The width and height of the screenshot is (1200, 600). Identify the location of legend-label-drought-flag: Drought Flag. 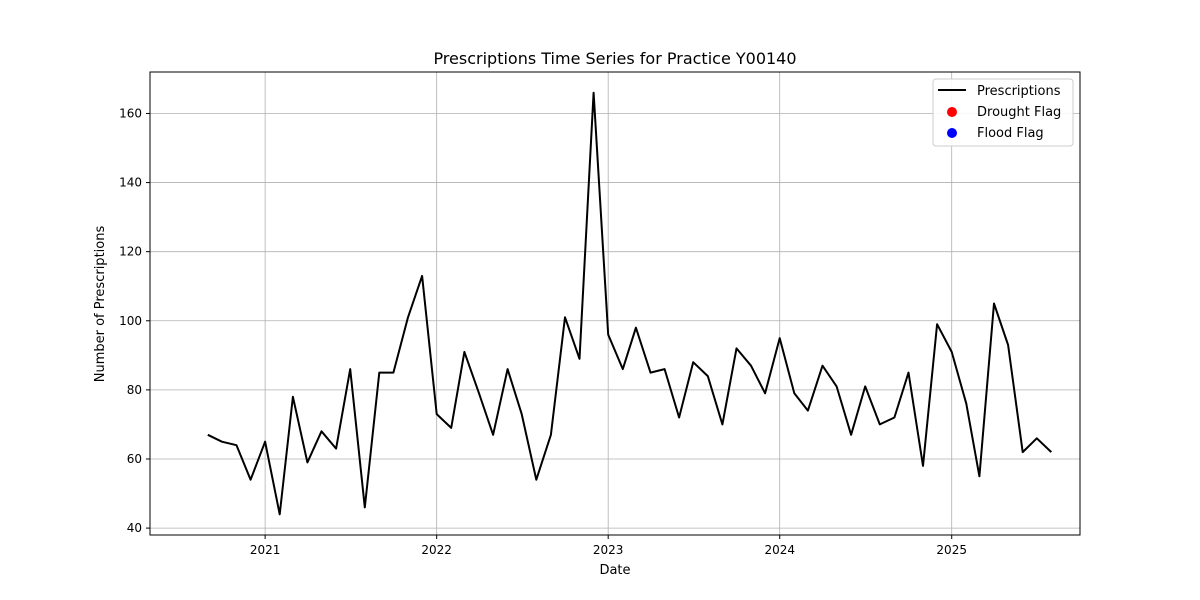
(1019, 112).